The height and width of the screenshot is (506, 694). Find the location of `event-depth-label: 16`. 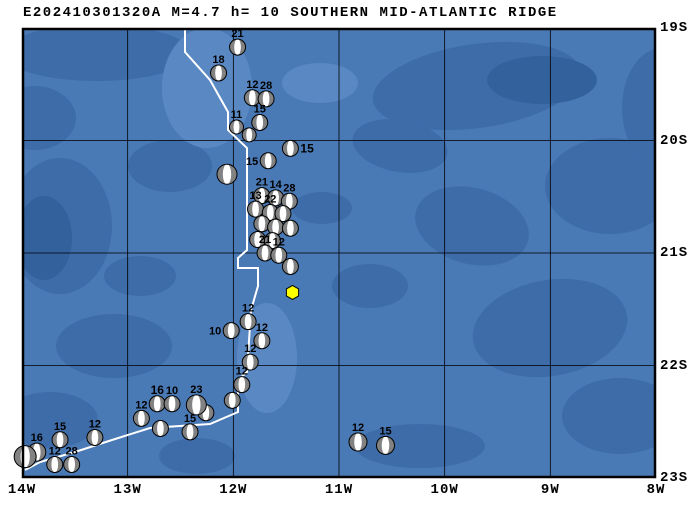

event-depth-label: 16 is located at coordinates (158, 390).